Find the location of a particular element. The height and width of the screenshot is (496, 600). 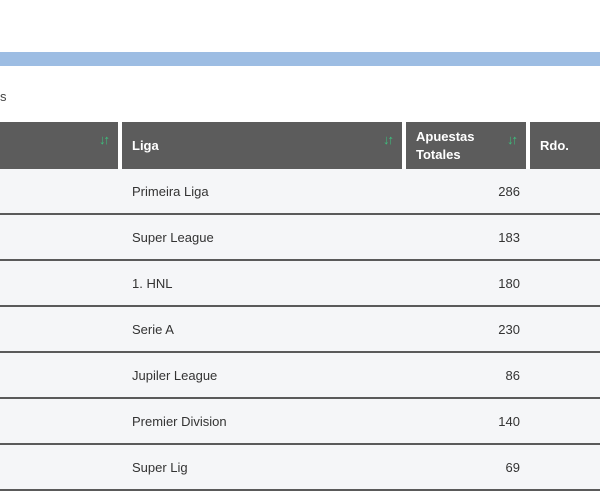

table-header-row: ↓↑ Liga ↓↑ Apuestas Totales ↓↑ Rdo. is located at coordinates (300, 145).